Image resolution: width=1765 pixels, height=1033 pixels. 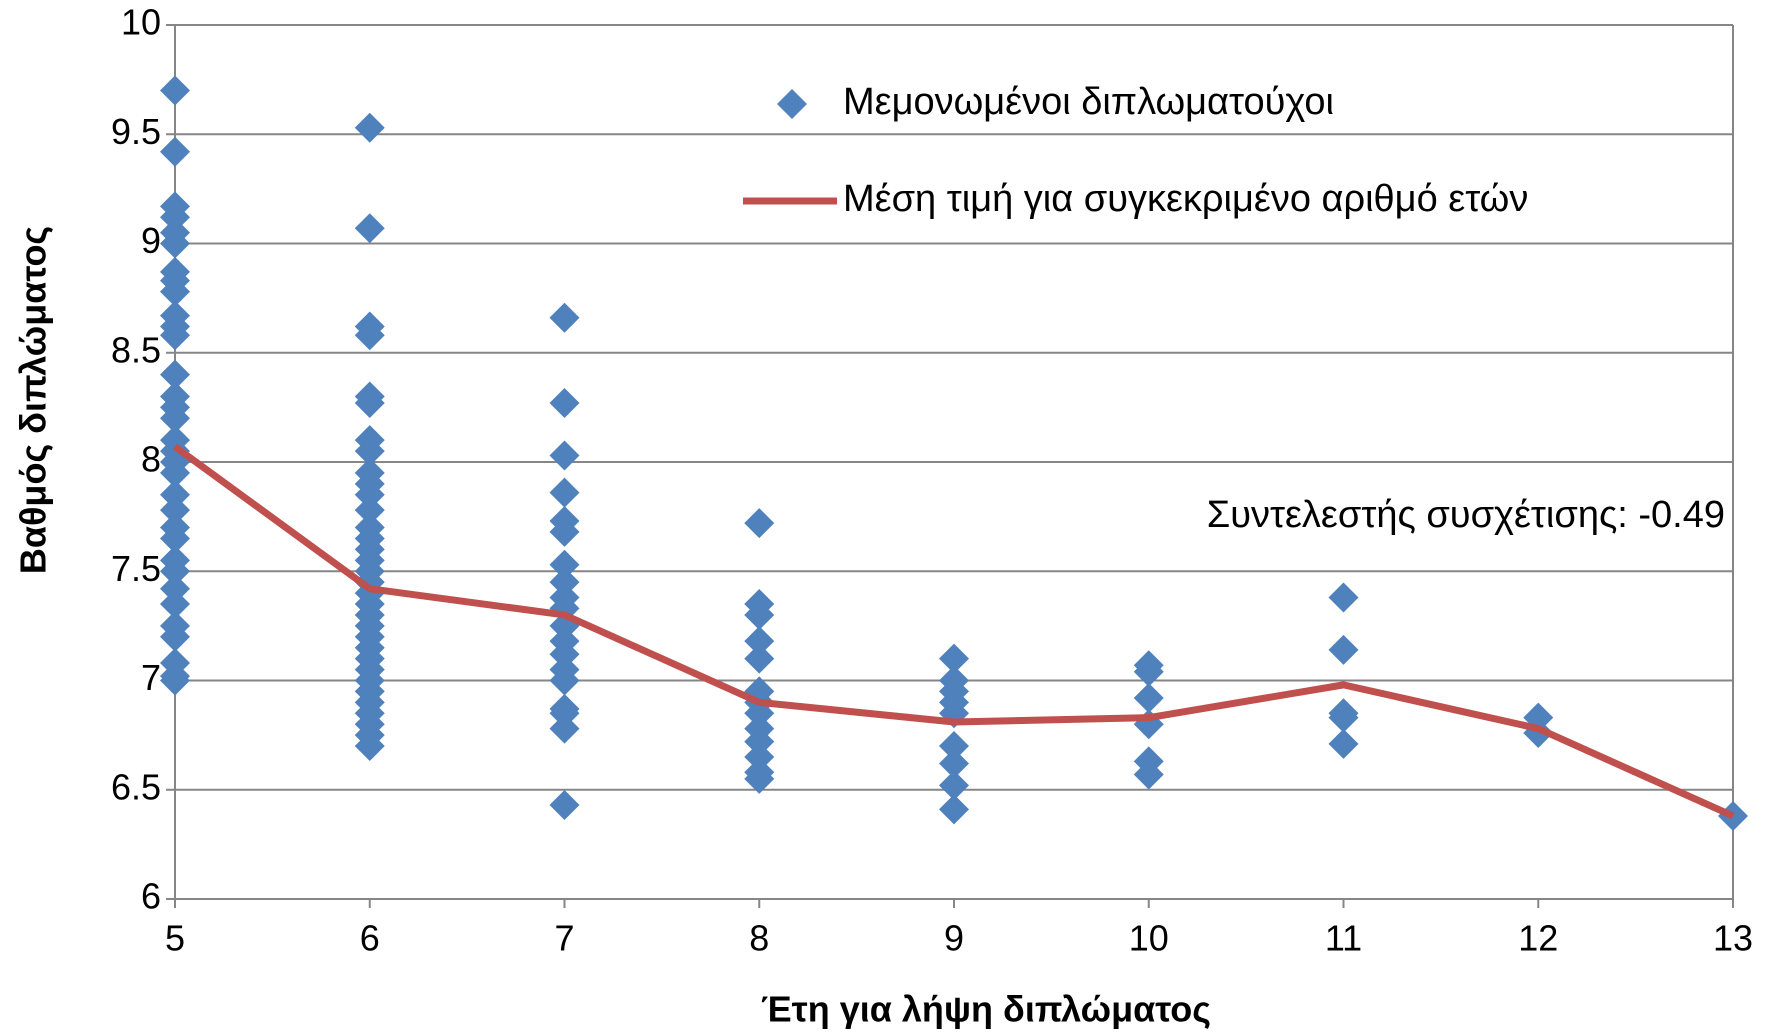 I want to click on y-tick-label: 7.5, so click(x=136, y=568).